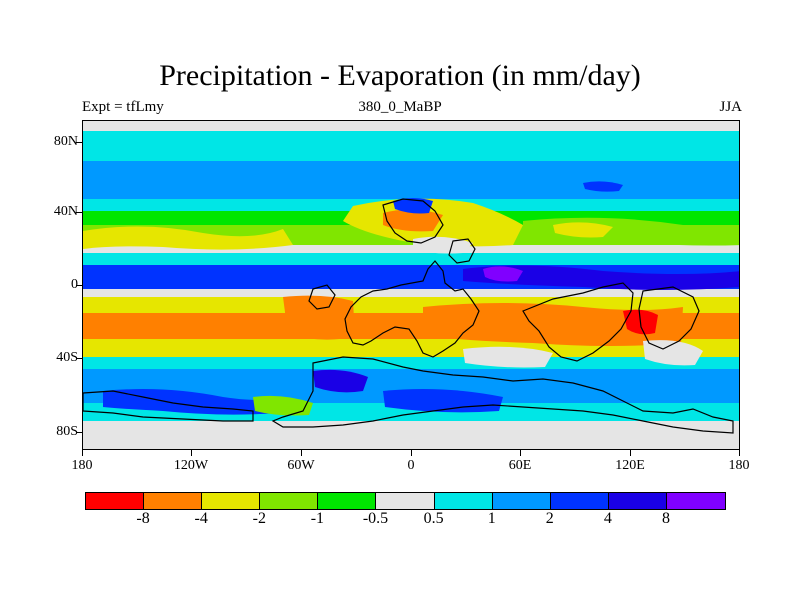 The image size is (800, 600). I want to click on colorbar-label: 8, so click(666, 518).